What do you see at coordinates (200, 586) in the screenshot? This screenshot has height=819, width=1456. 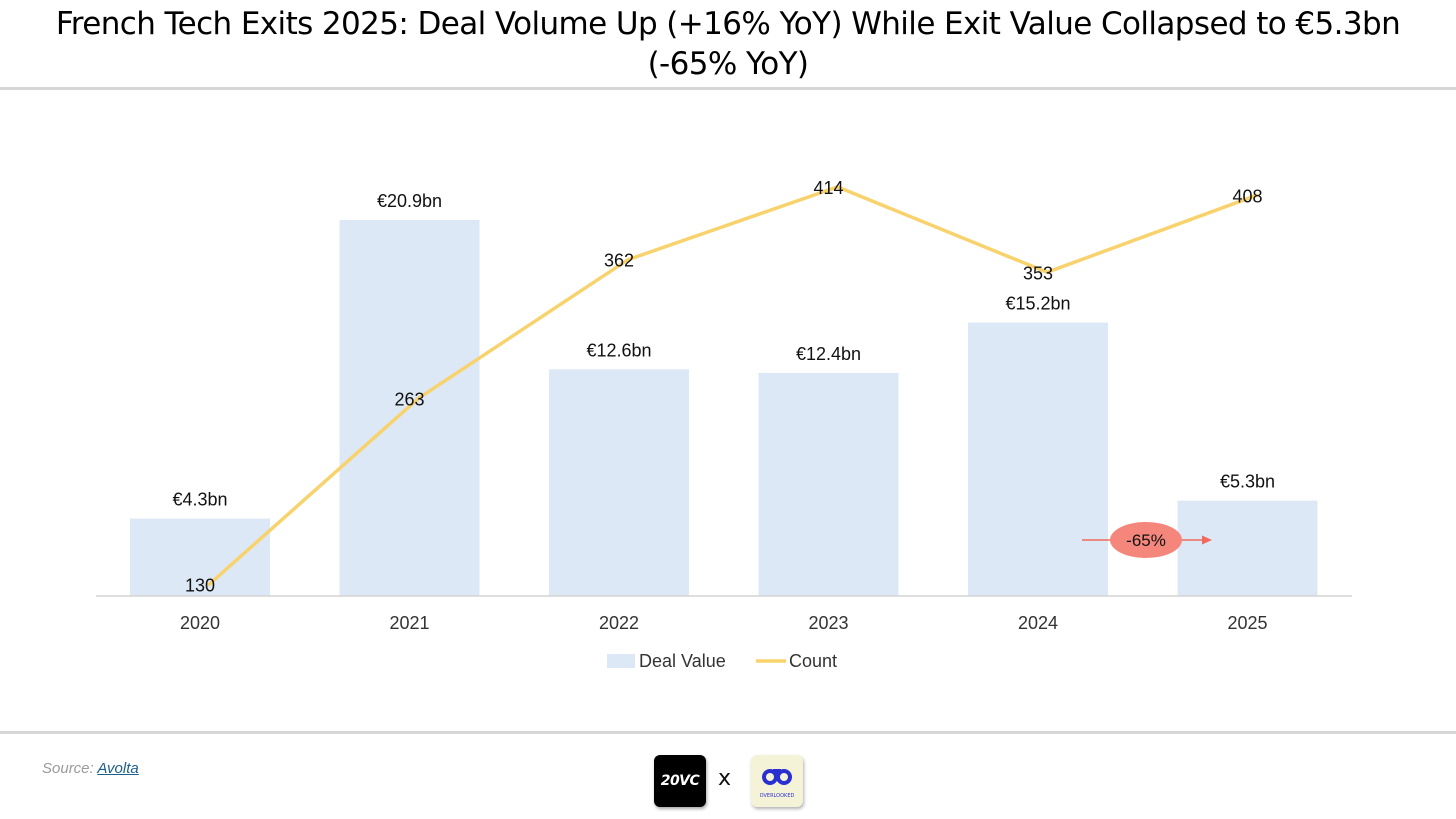 I see `count-label-2020: 130` at bounding box center [200, 586].